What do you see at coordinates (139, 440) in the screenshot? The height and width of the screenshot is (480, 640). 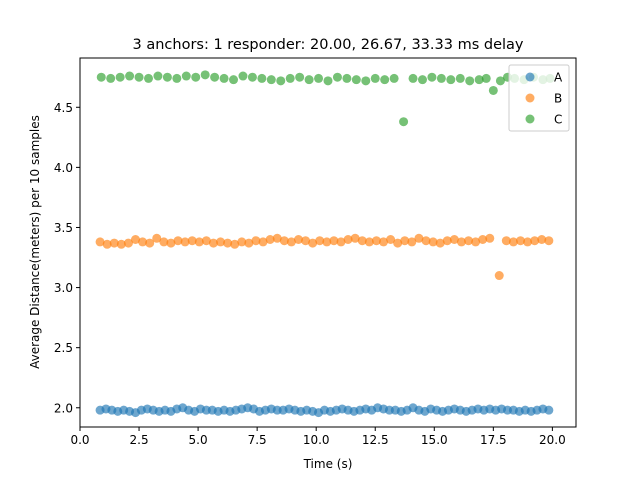 I see `x-tick-label: 2.5` at bounding box center [139, 440].